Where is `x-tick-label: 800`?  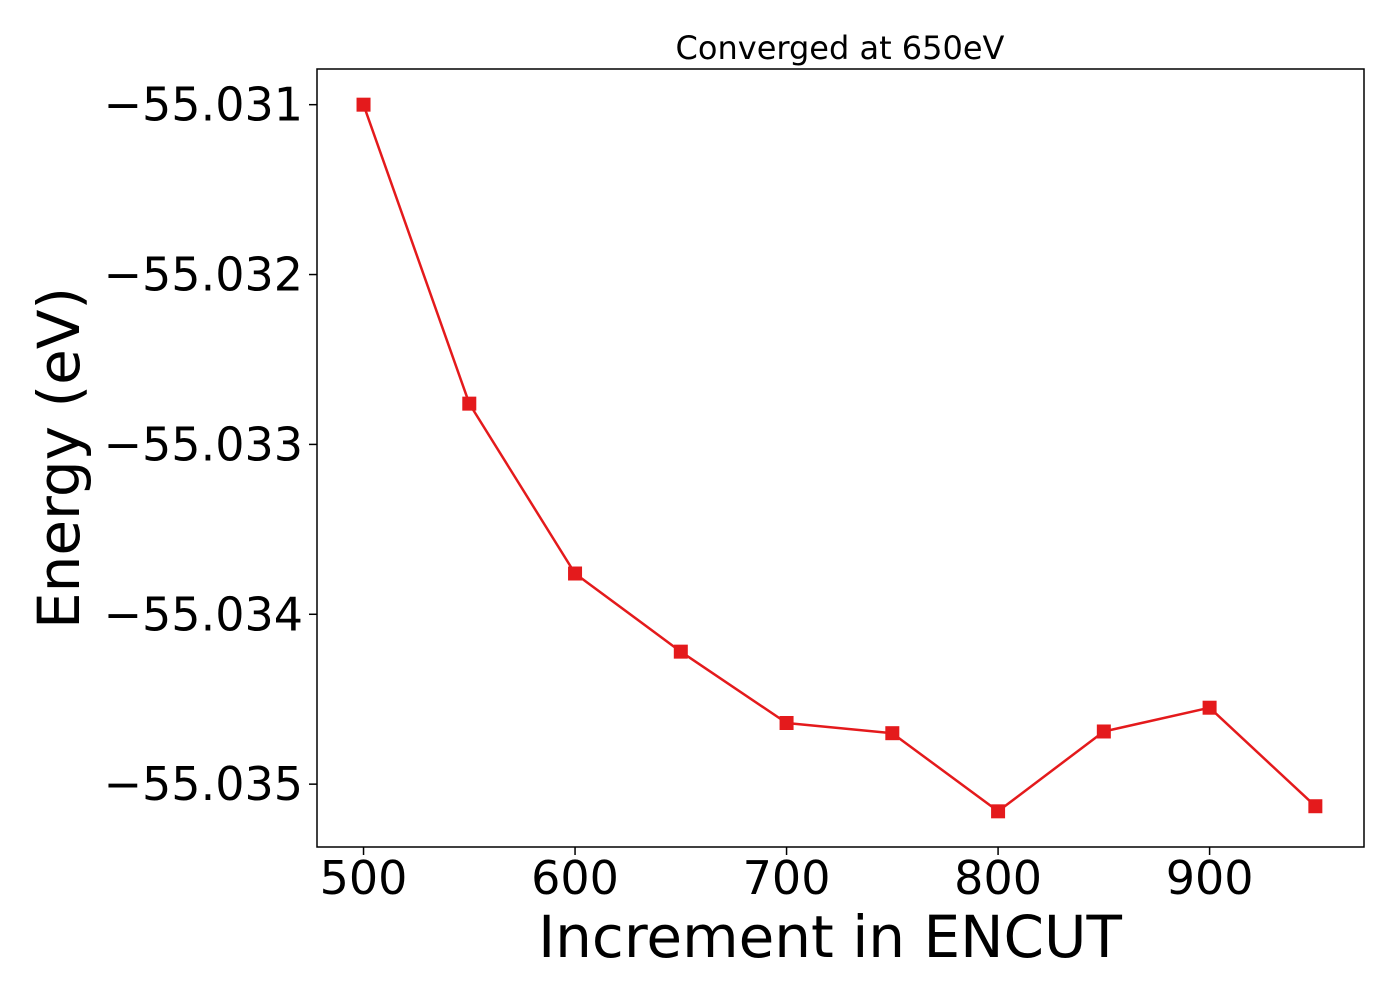 x-tick-label: 800 is located at coordinates (998, 878).